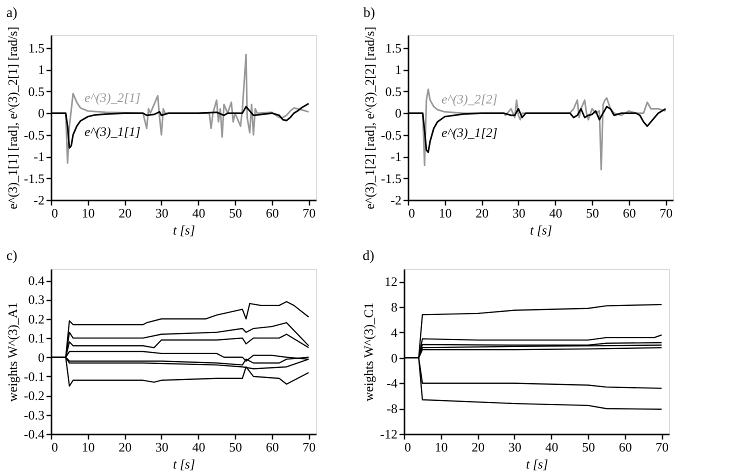 The width and height of the screenshot is (735, 475). Describe the element at coordinates (368, 256) in the screenshot. I see `chart-title: d)` at that location.